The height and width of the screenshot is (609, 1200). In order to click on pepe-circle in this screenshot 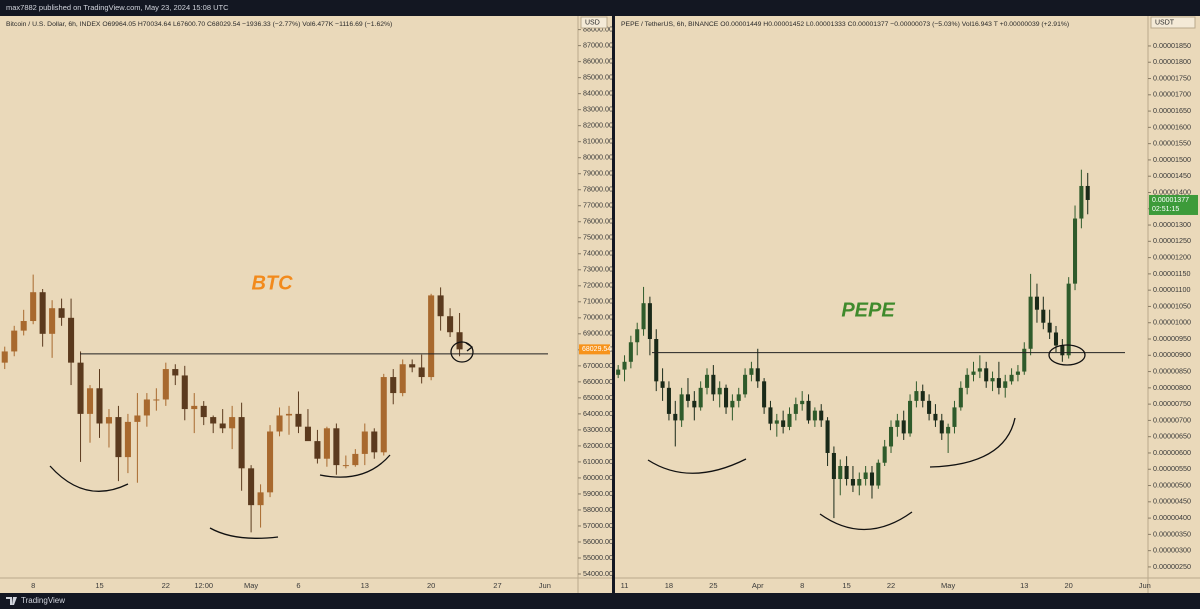, I will do `click(1067, 355)`.